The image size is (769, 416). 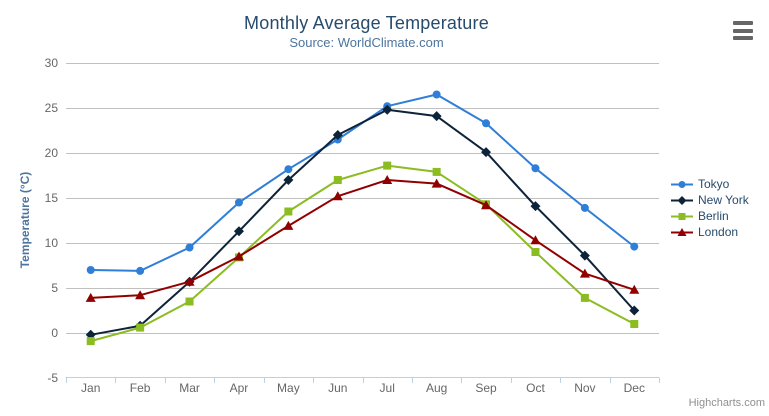 What do you see at coordinates (366, 42) in the screenshot?
I see `chart-subtitle: Source: WorldClimate.com` at bounding box center [366, 42].